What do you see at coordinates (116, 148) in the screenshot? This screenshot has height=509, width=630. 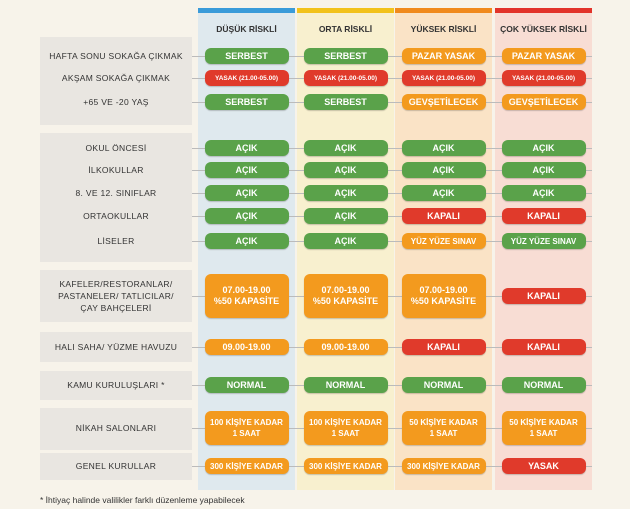 I see `row-label-line: OKUL ÖNCESİ` at bounding box center [116, 148].